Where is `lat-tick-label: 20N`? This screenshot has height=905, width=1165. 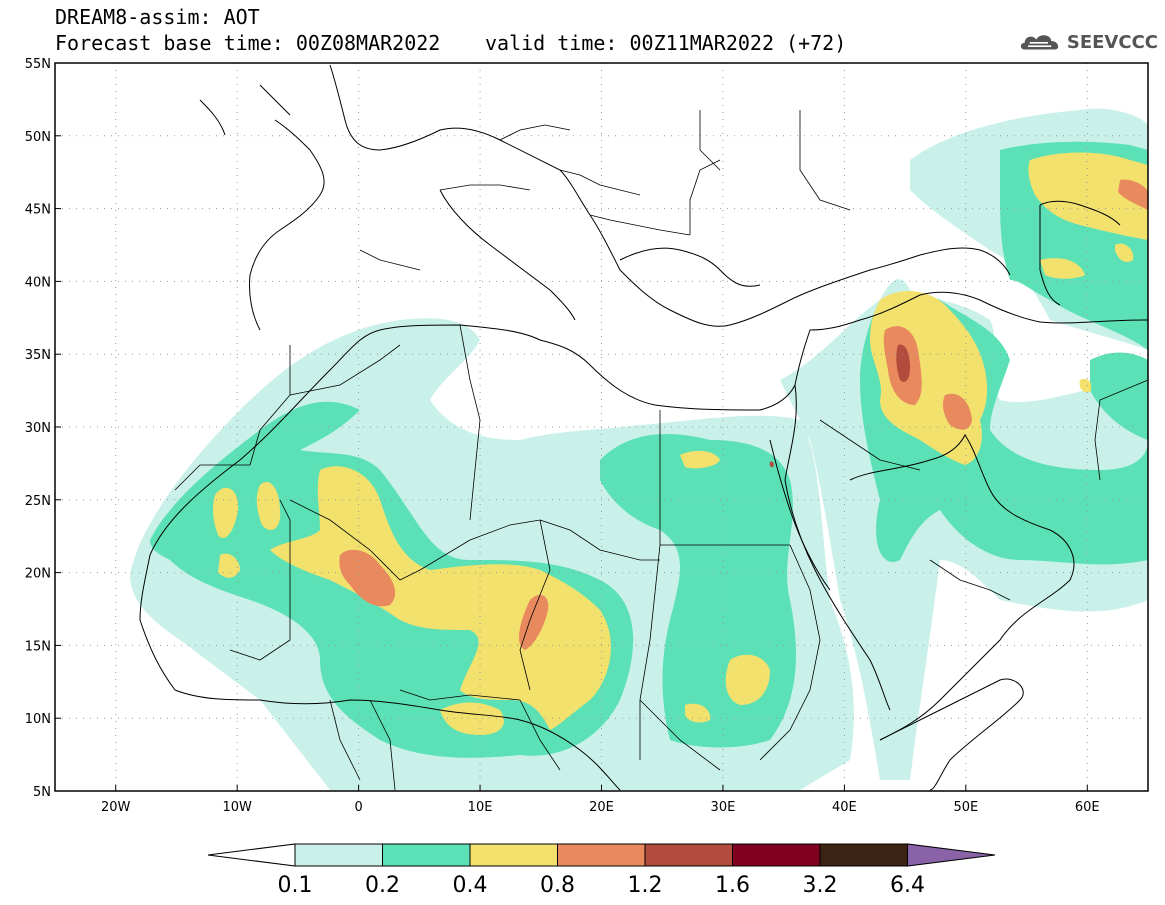 lat-tick-label: 20N is located at coordinates (38, 574).